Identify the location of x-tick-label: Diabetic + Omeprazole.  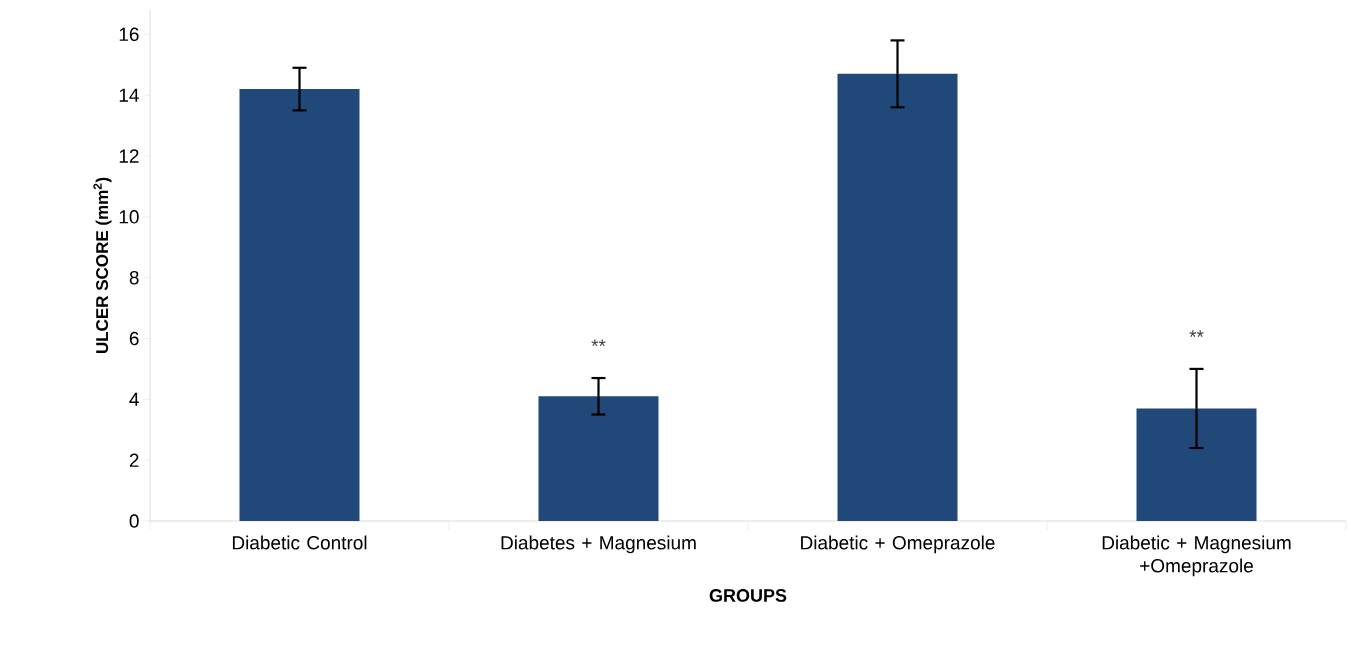
(898, 544).